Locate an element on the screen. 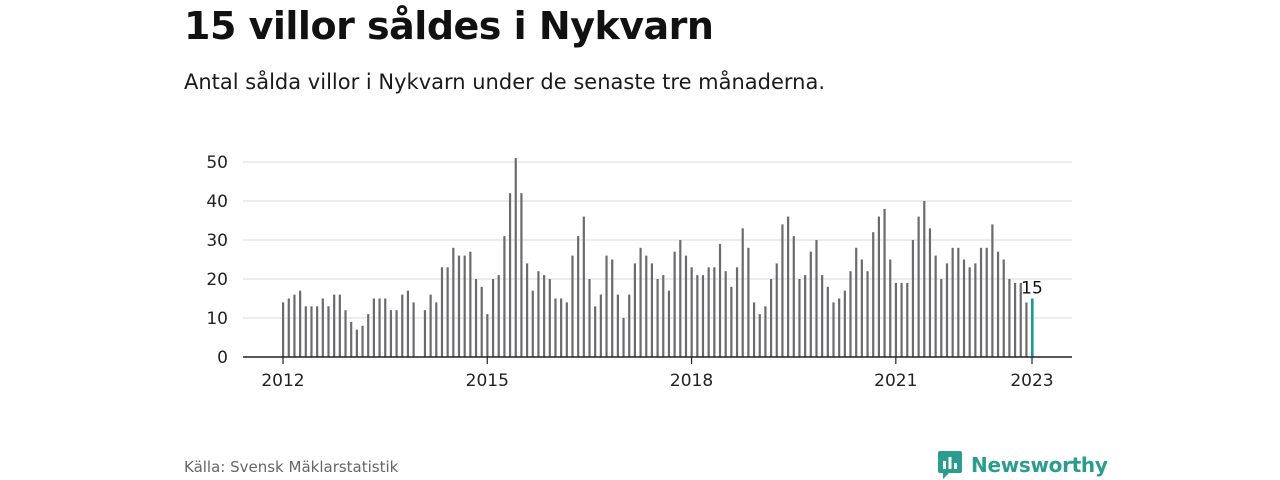 Image resolution: width=1280 pixels, height=480 pixels. last-value-label: 15 is located at coordinates (1032, 289).